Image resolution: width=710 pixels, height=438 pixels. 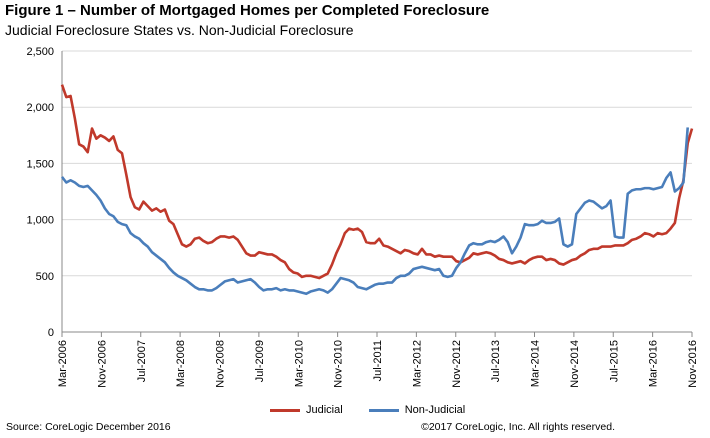 I want to click on x-tick-label: Nov-2010, so click(x=339, y=364).